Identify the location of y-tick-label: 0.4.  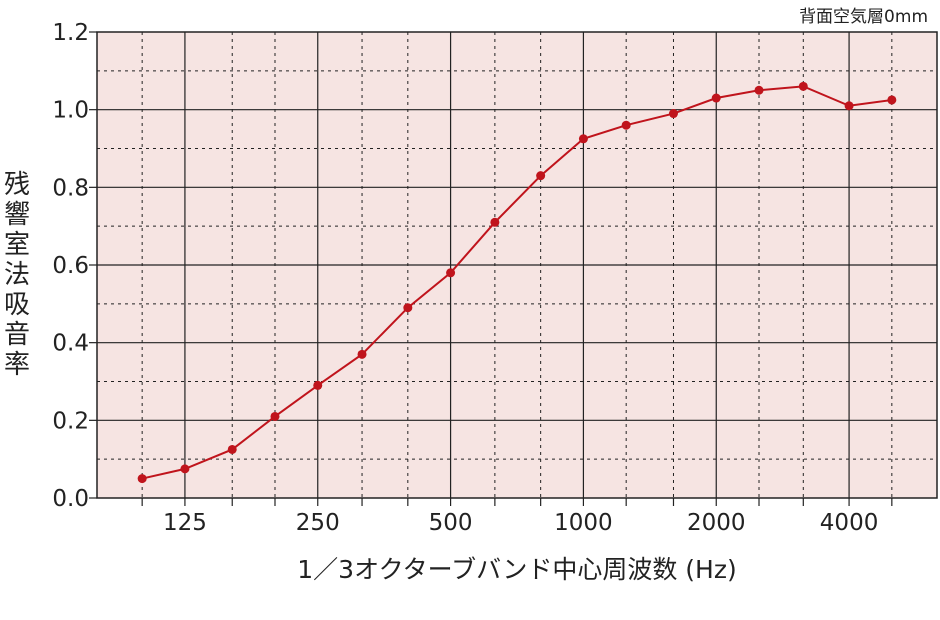
(70, 344).